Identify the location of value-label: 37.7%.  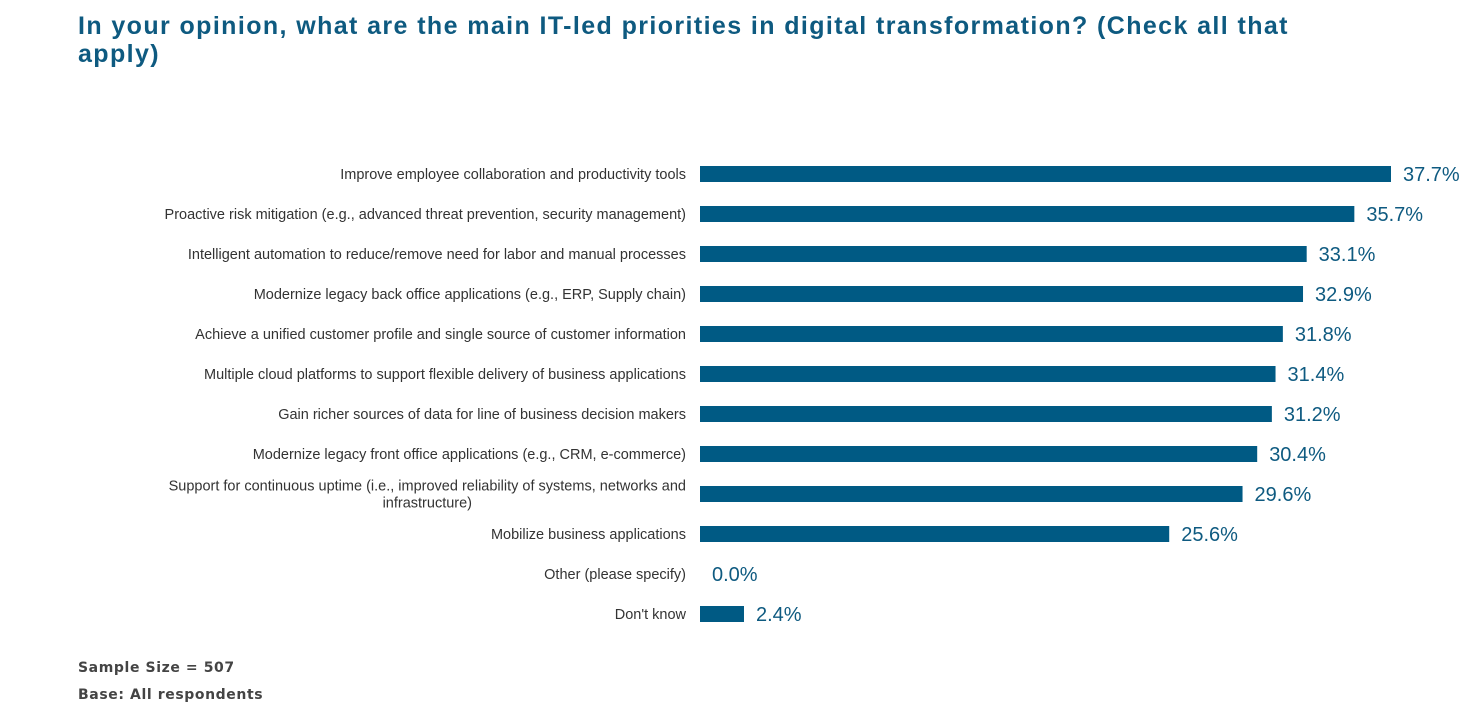
(1431, 175).